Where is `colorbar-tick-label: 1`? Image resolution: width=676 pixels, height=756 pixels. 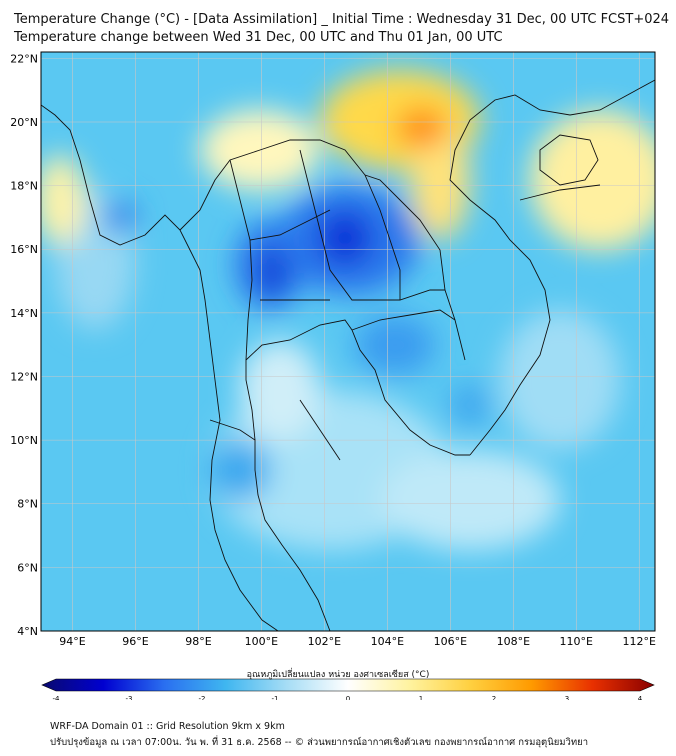
colorbar-tick-label: 1 is located at coordinates (421, 697).